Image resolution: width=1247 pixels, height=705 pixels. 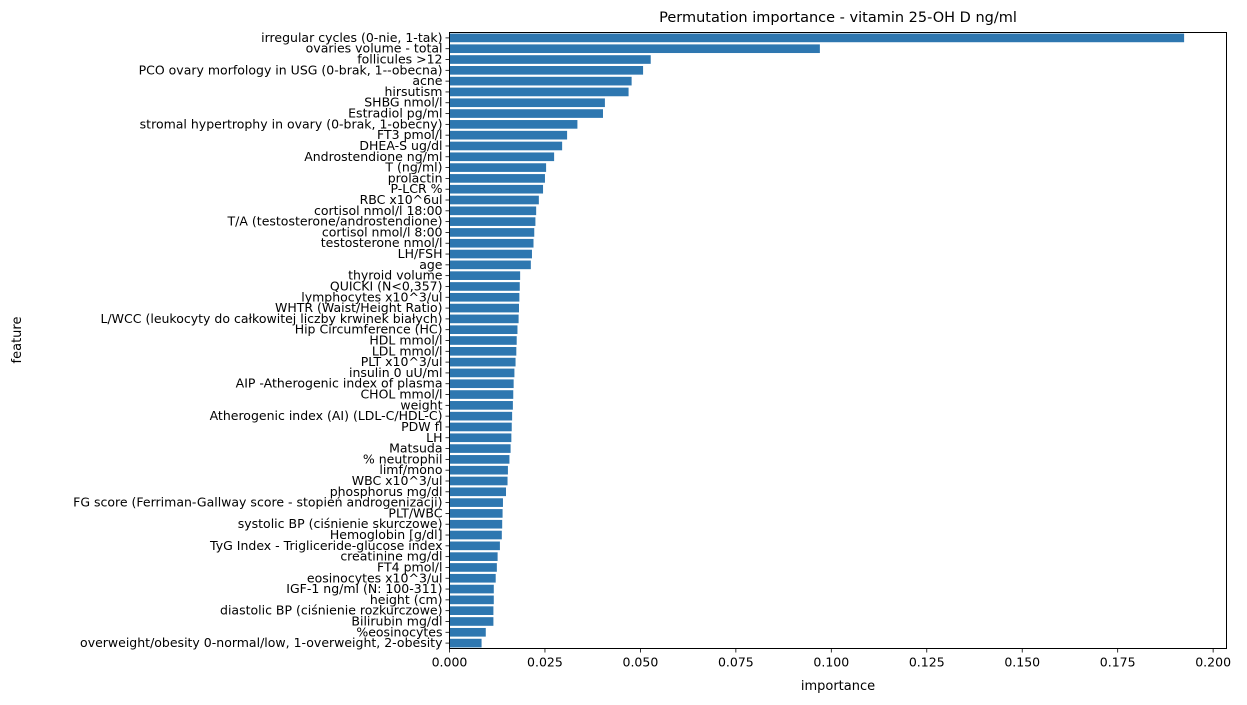 What do you see at coordinates (331, 610) in the screenshot?
I see `category-label: diastolic BP (ciśnienie rozkurczowe)` at bounding box center [331, 610].